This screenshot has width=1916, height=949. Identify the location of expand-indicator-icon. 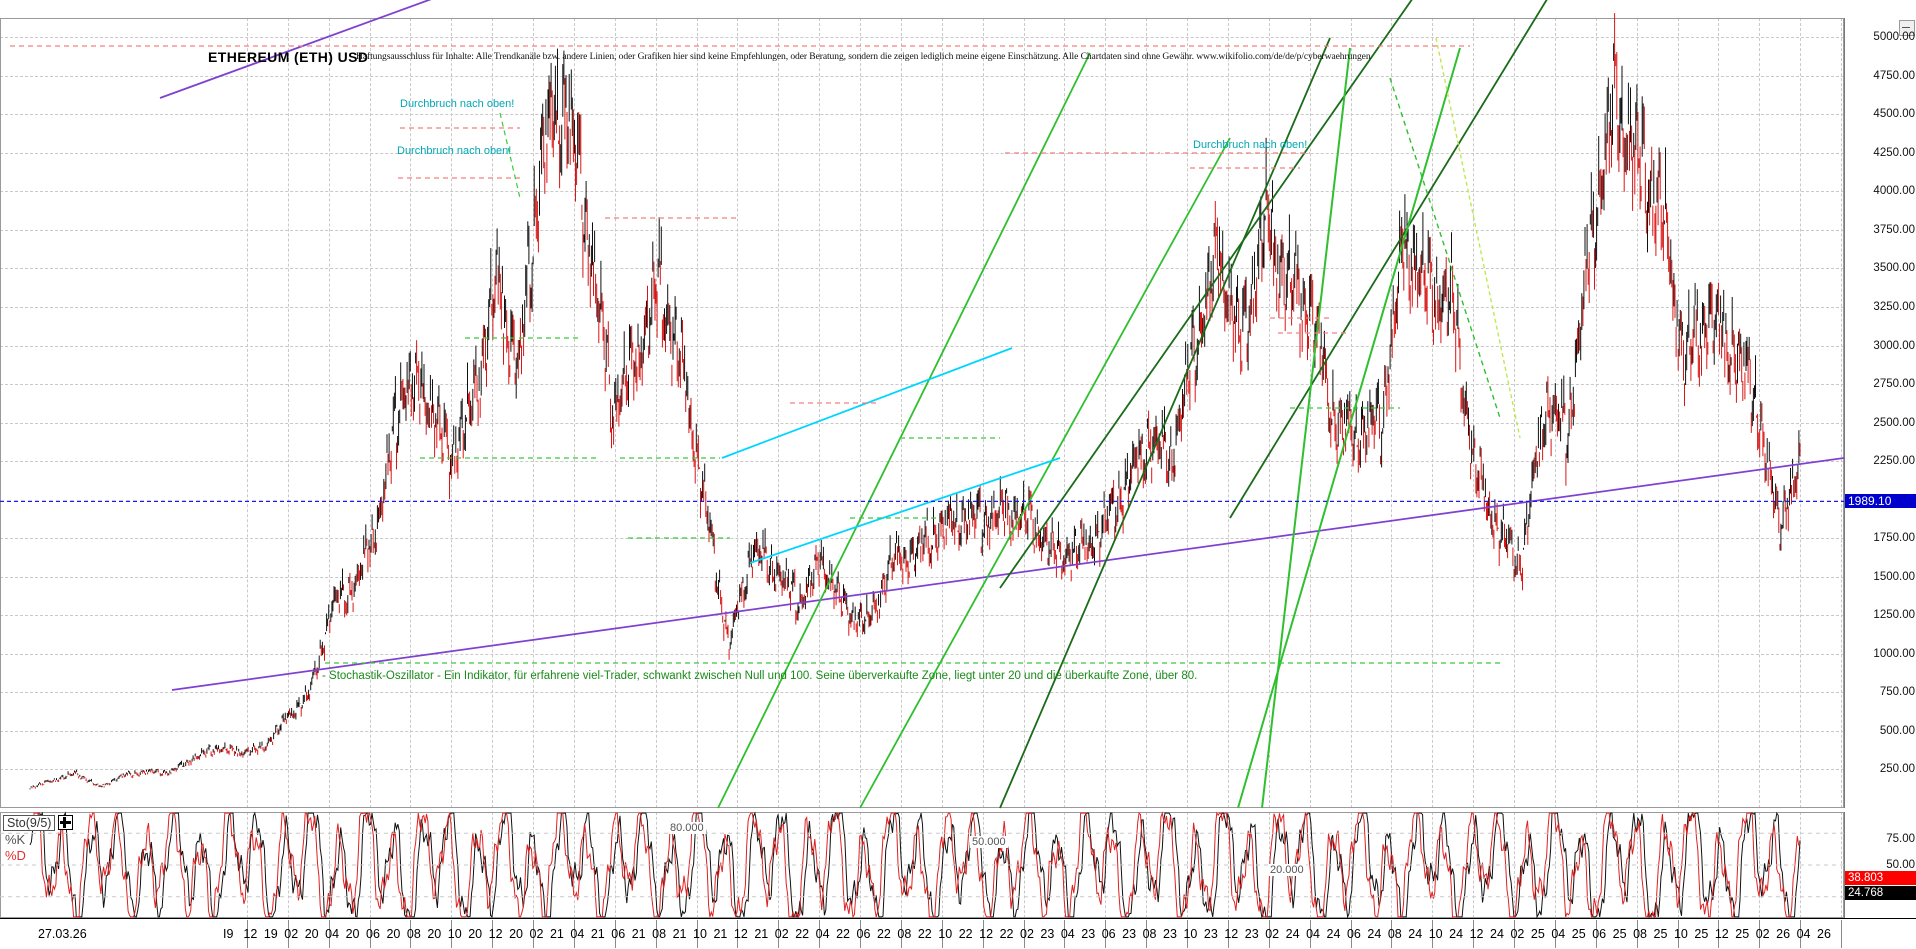
(66, 823).